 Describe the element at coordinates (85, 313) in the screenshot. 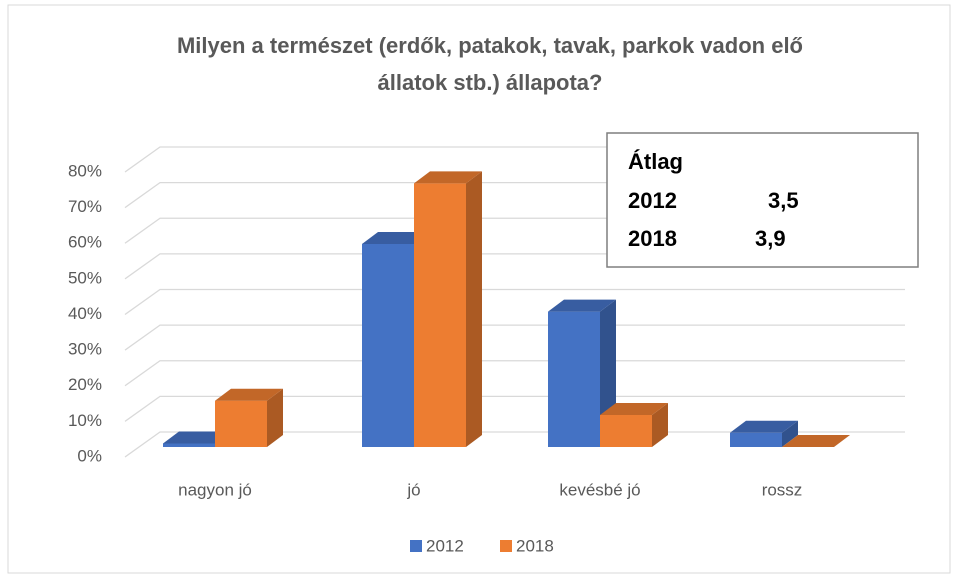

I see `y-tick-label: 40%` at that location.